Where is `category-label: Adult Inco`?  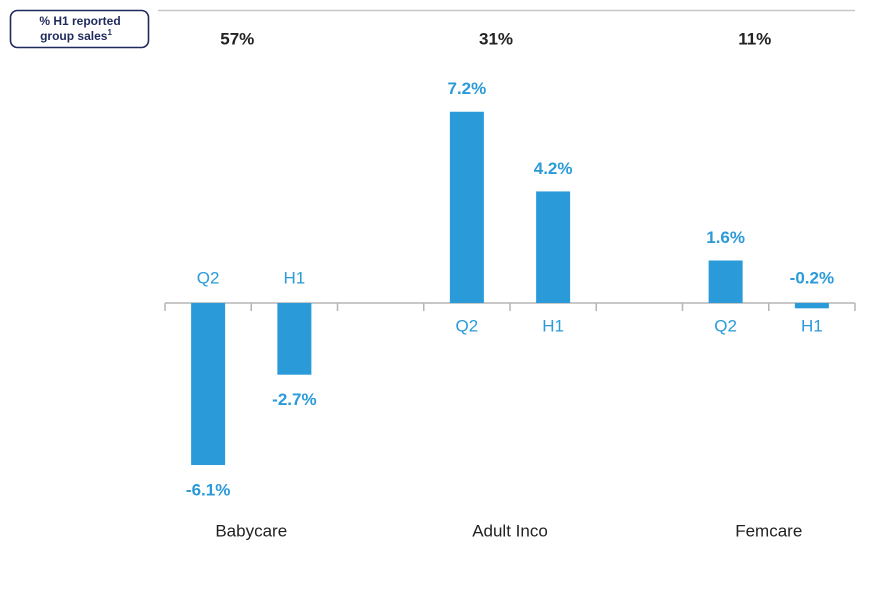 category-label: Adult Inco is located at coordinates (510, 530).